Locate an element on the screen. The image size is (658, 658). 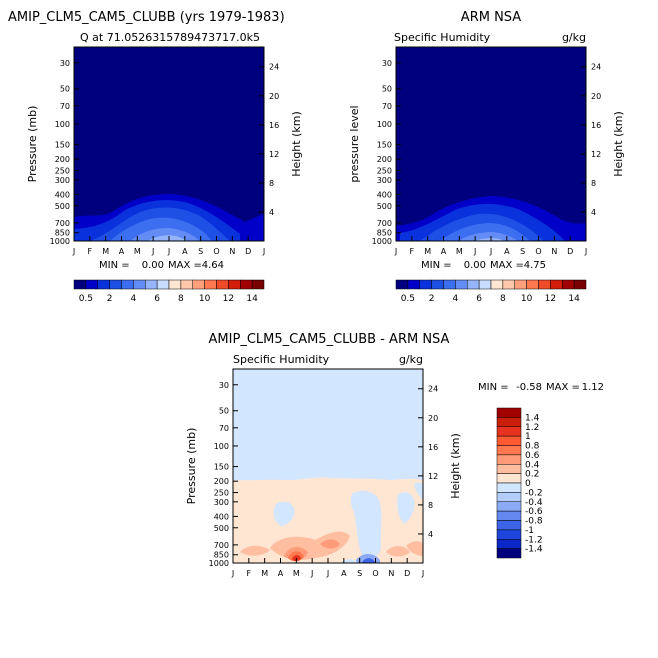
colorbar-label: 10 is located at coordinates (205, 299).